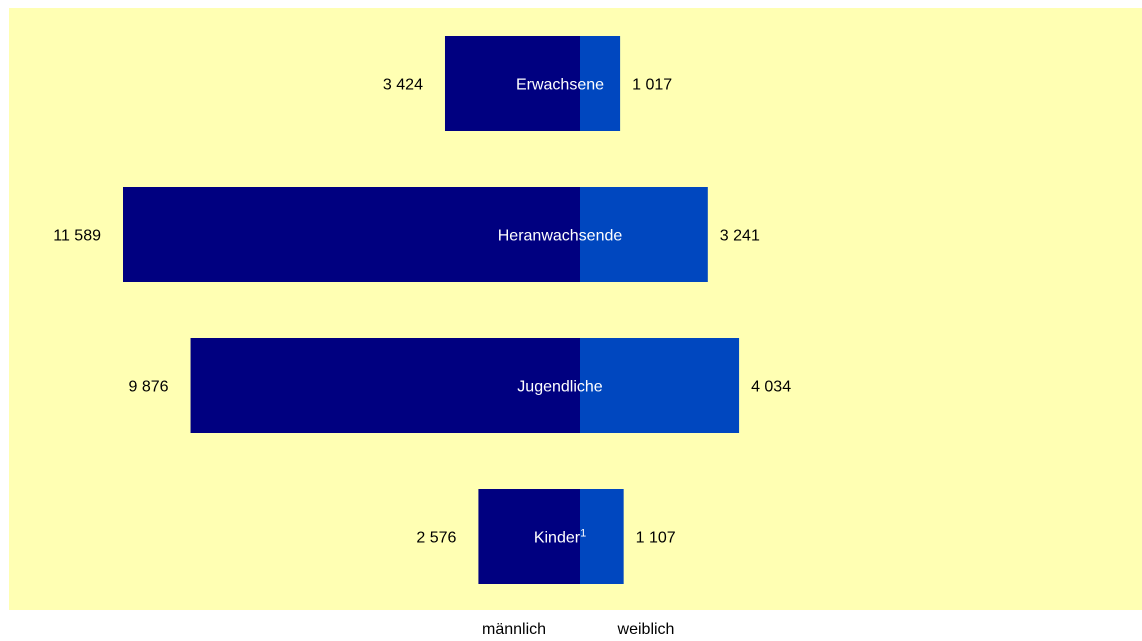  What do you see at coordinates (602, 536) in the screenshot?
I see `bar-female-kinder` at bounding box center [602, 536].